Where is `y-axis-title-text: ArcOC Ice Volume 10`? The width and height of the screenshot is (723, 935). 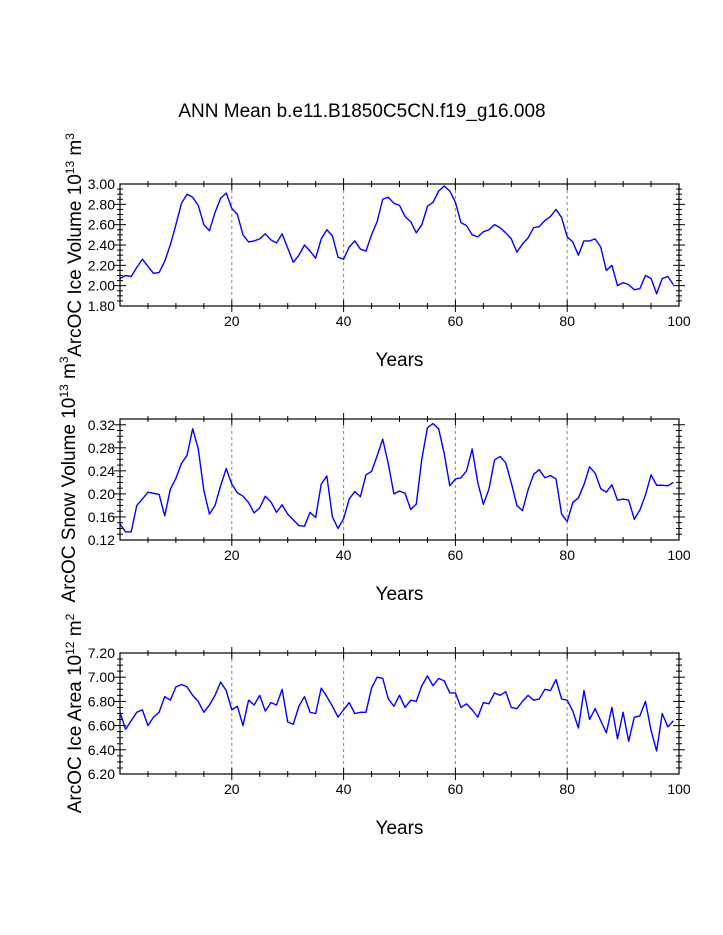
y-axis-title-text: ArcOC Ice Volume 10 is located at coordinates (75, 265).